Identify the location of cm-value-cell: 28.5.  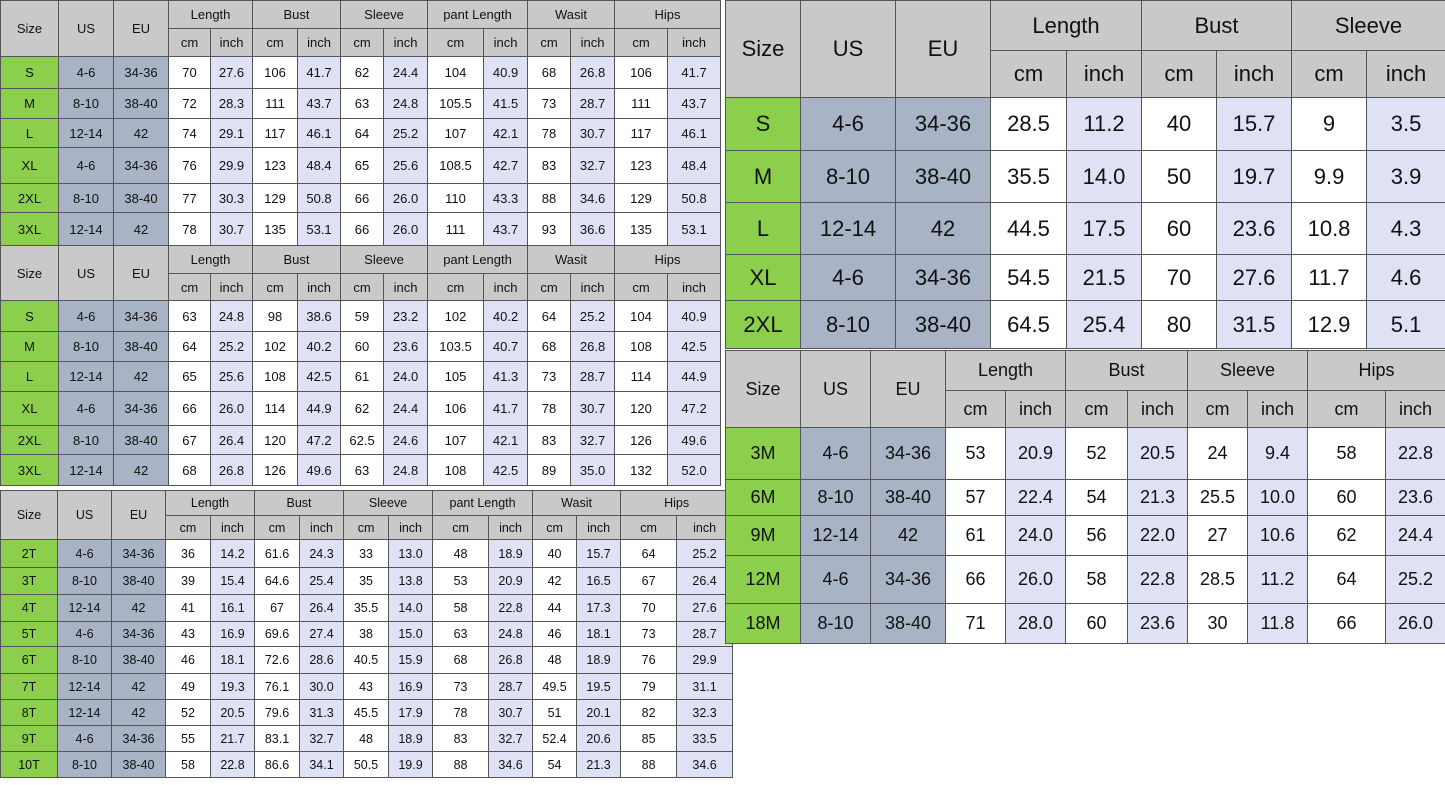
(1028, 124).